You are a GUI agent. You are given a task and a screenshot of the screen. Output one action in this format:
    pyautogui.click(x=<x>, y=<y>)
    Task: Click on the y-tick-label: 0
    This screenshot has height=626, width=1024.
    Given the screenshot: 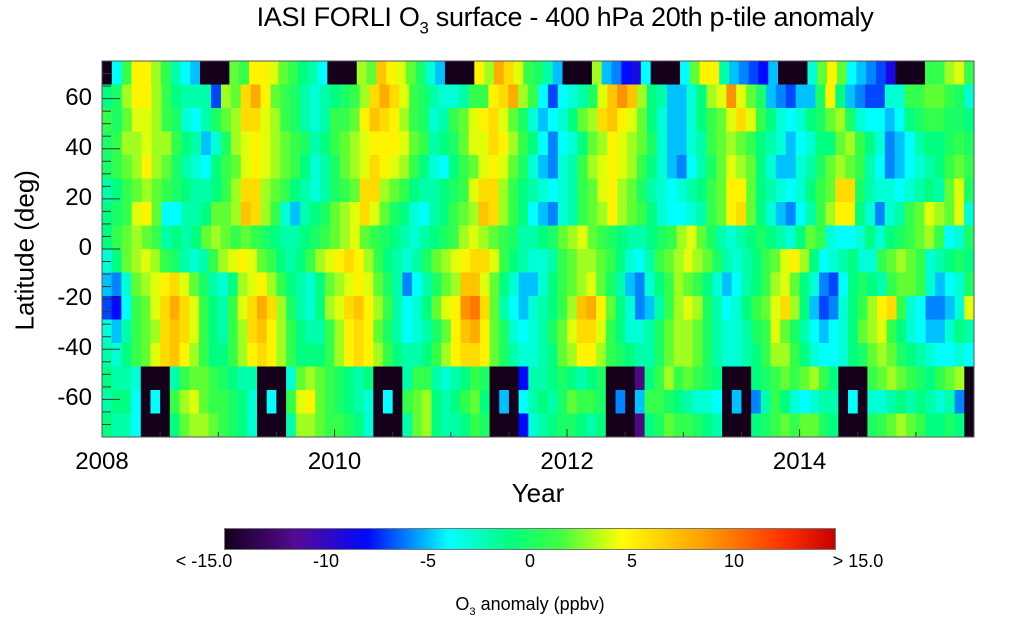 What is the action you would take?
    pyautogui.click(x=85, y=247)
    